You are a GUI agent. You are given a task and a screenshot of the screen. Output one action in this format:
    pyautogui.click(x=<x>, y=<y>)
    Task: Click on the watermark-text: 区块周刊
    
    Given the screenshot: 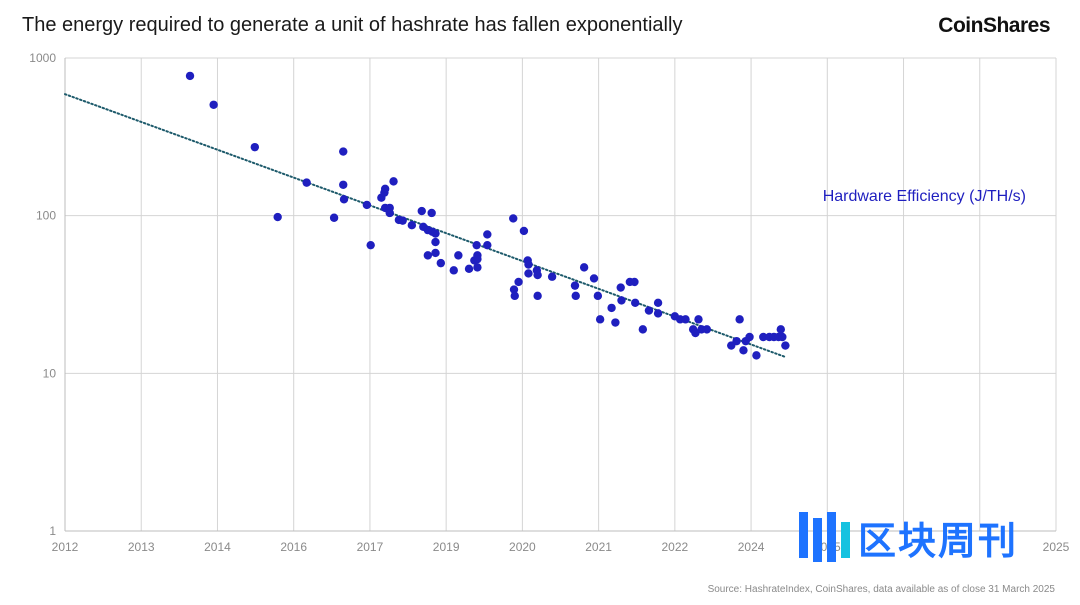 What is the action you would take?
    pyautogui.click(x=938, y=541)
    